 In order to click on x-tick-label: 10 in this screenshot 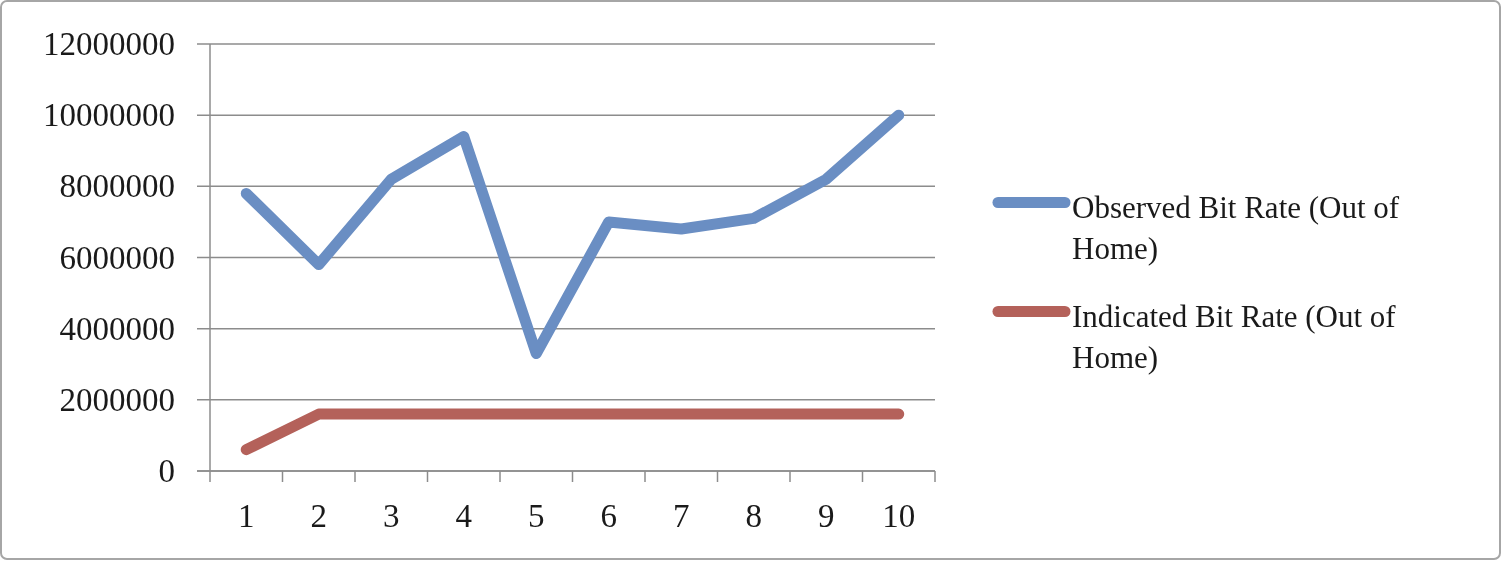, I will do `click(899, 516)`.